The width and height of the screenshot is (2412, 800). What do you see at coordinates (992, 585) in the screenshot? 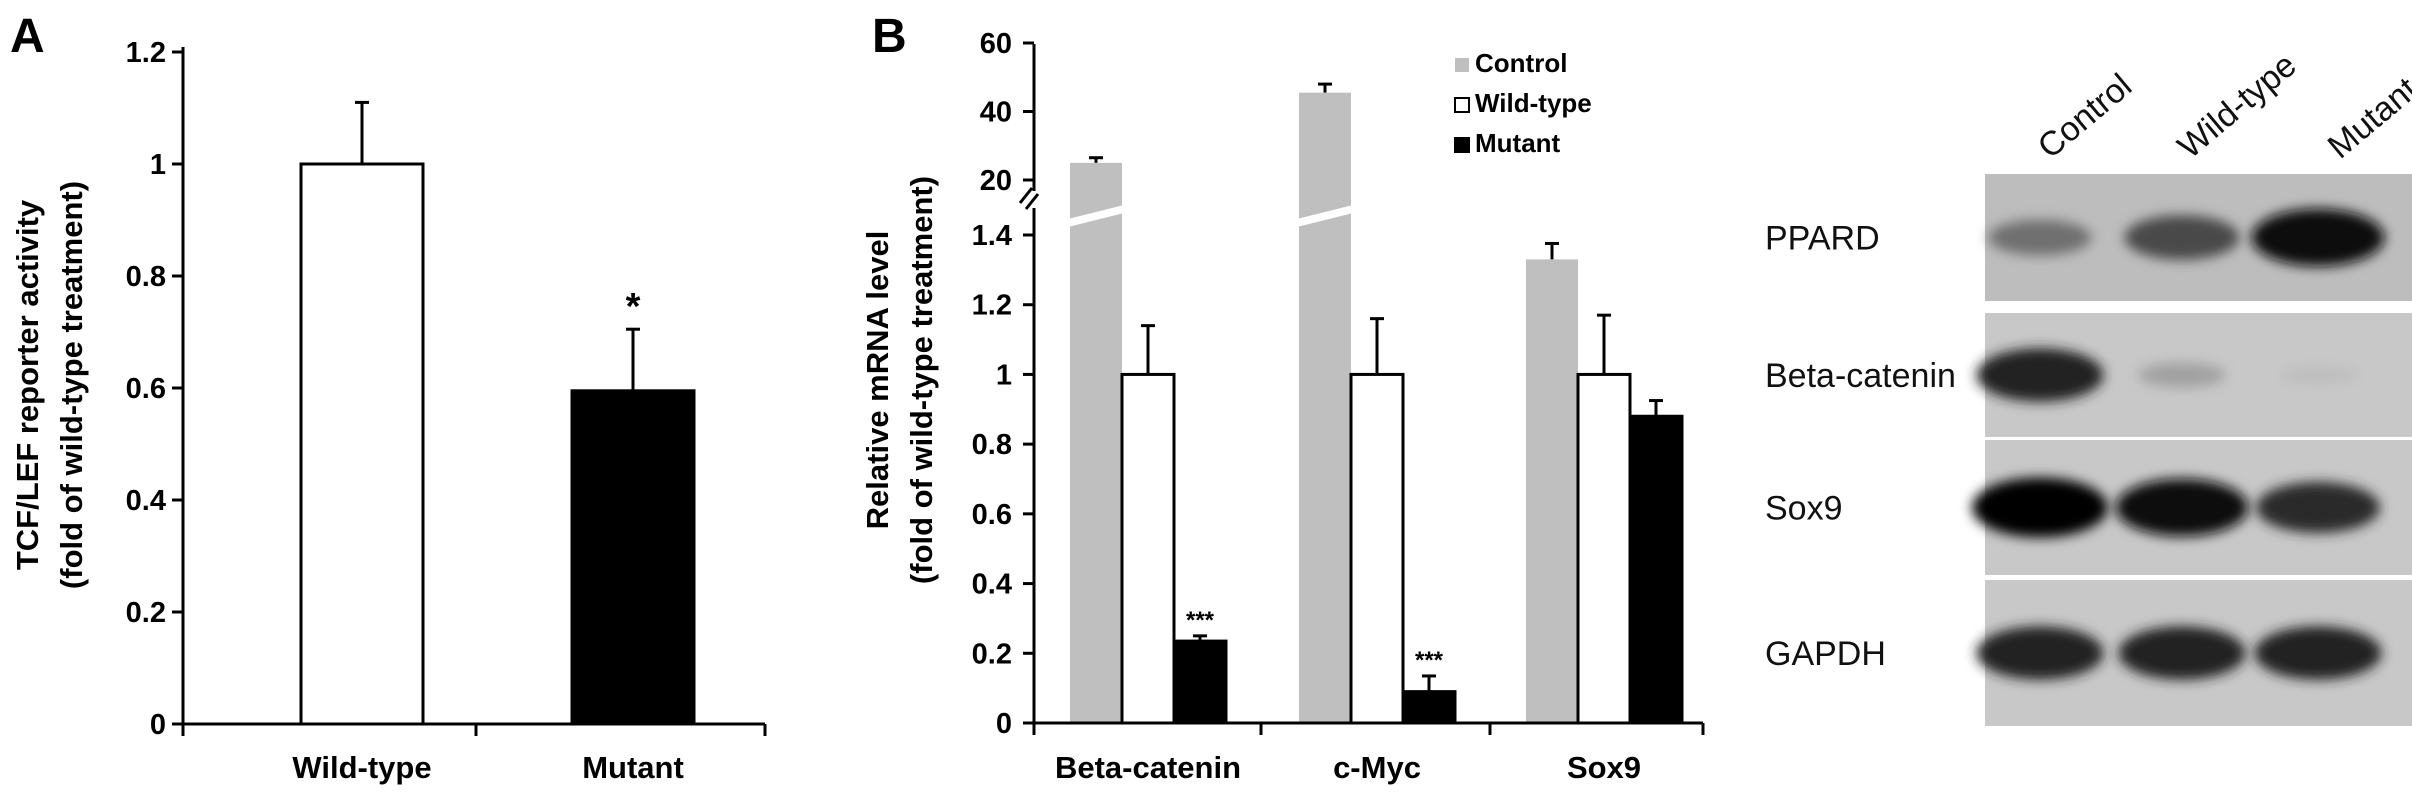
I see `chart-b-y-tick-label: 0.4` at bounding box center [992, 585].